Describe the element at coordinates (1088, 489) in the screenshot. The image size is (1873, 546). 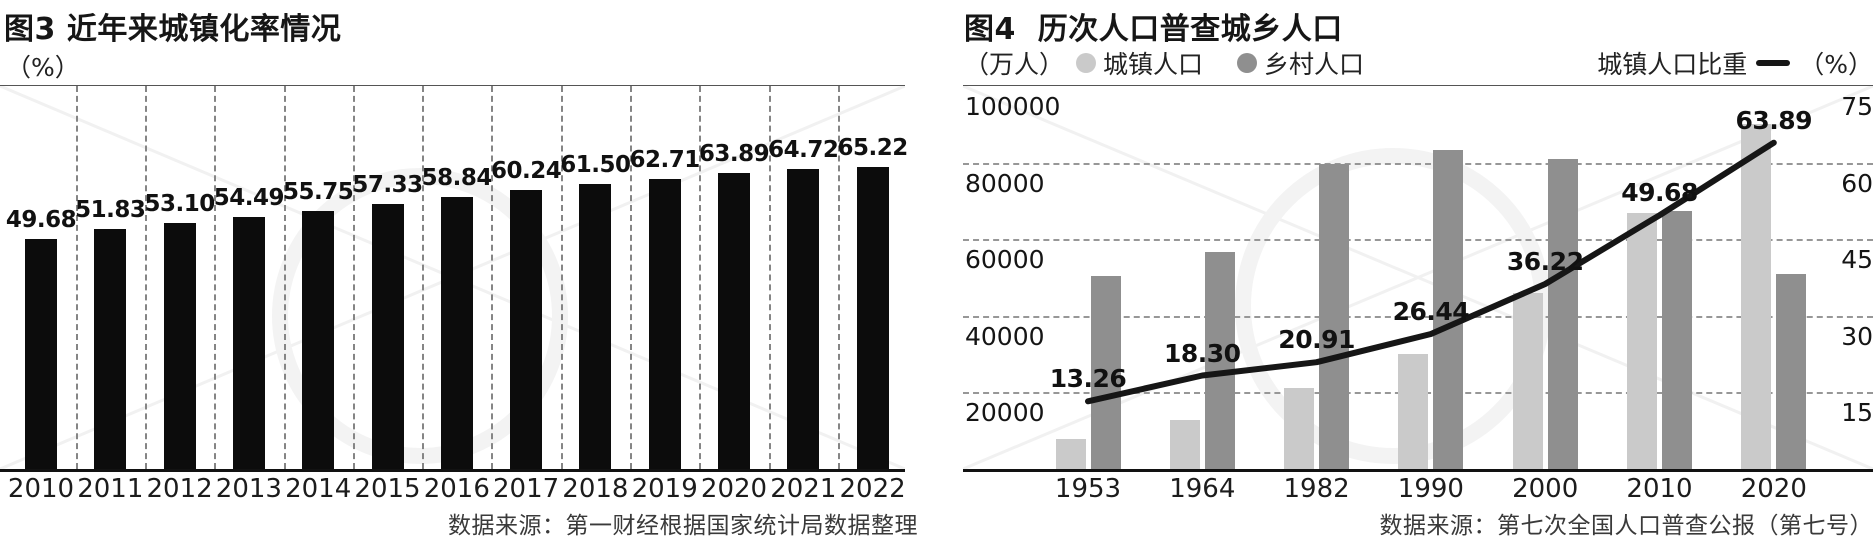
I see `x-axis-label: 1953` at that location.